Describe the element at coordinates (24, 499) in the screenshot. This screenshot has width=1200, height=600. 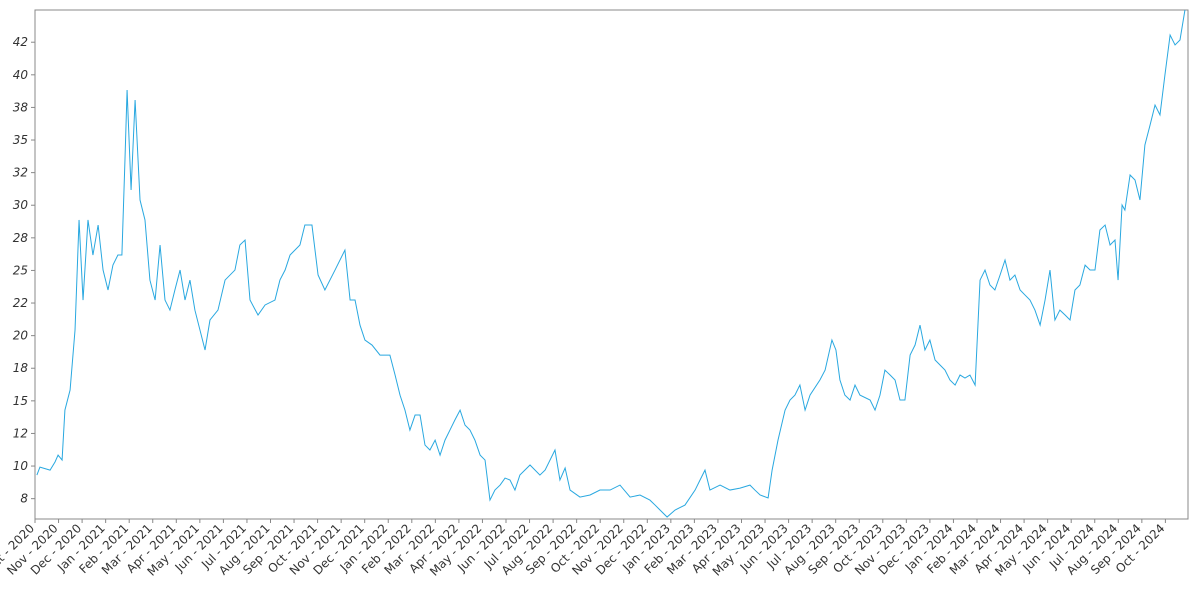
I see `y-tick-label: 8` at that location.